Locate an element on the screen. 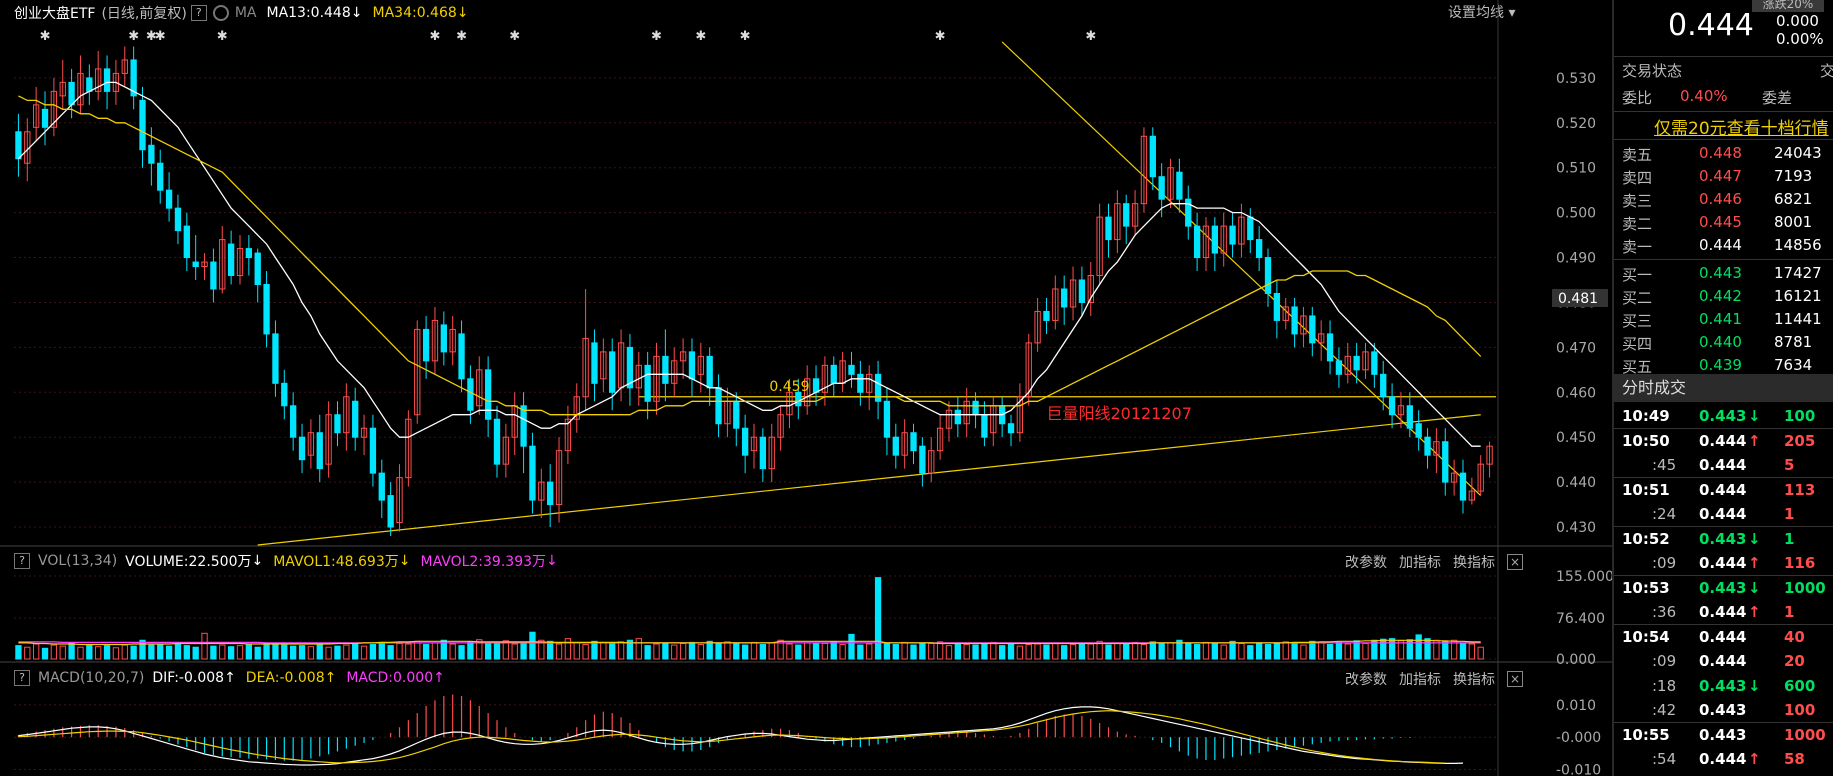 Image resolution: width=1833 pixels, height=776 pixels. trade-row: 10:54 0.444 40 is located at coordinates (1723, 638).